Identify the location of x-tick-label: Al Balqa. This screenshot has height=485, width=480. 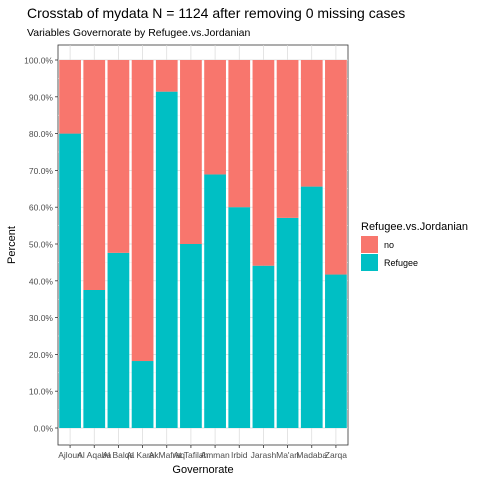
(119, 455).